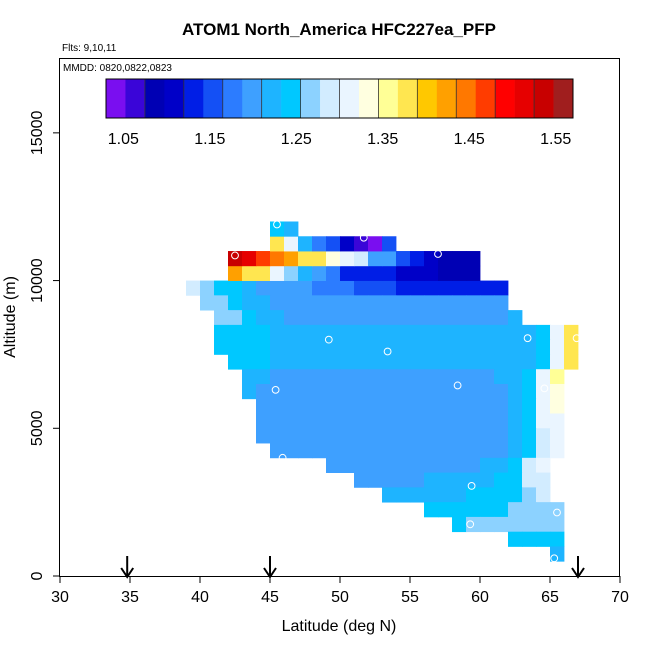  I want to click on flights-label: Flts: 9,10,11, so click(89, 48).